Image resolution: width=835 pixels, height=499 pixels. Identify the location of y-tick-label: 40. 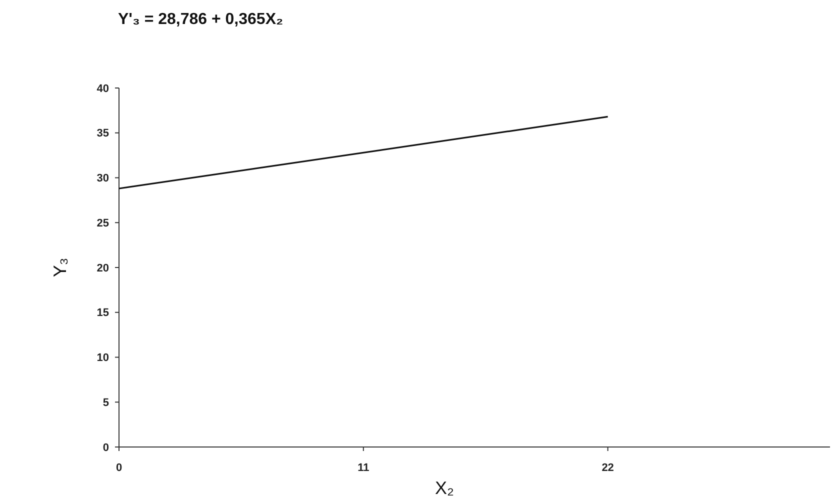
(102, 88).